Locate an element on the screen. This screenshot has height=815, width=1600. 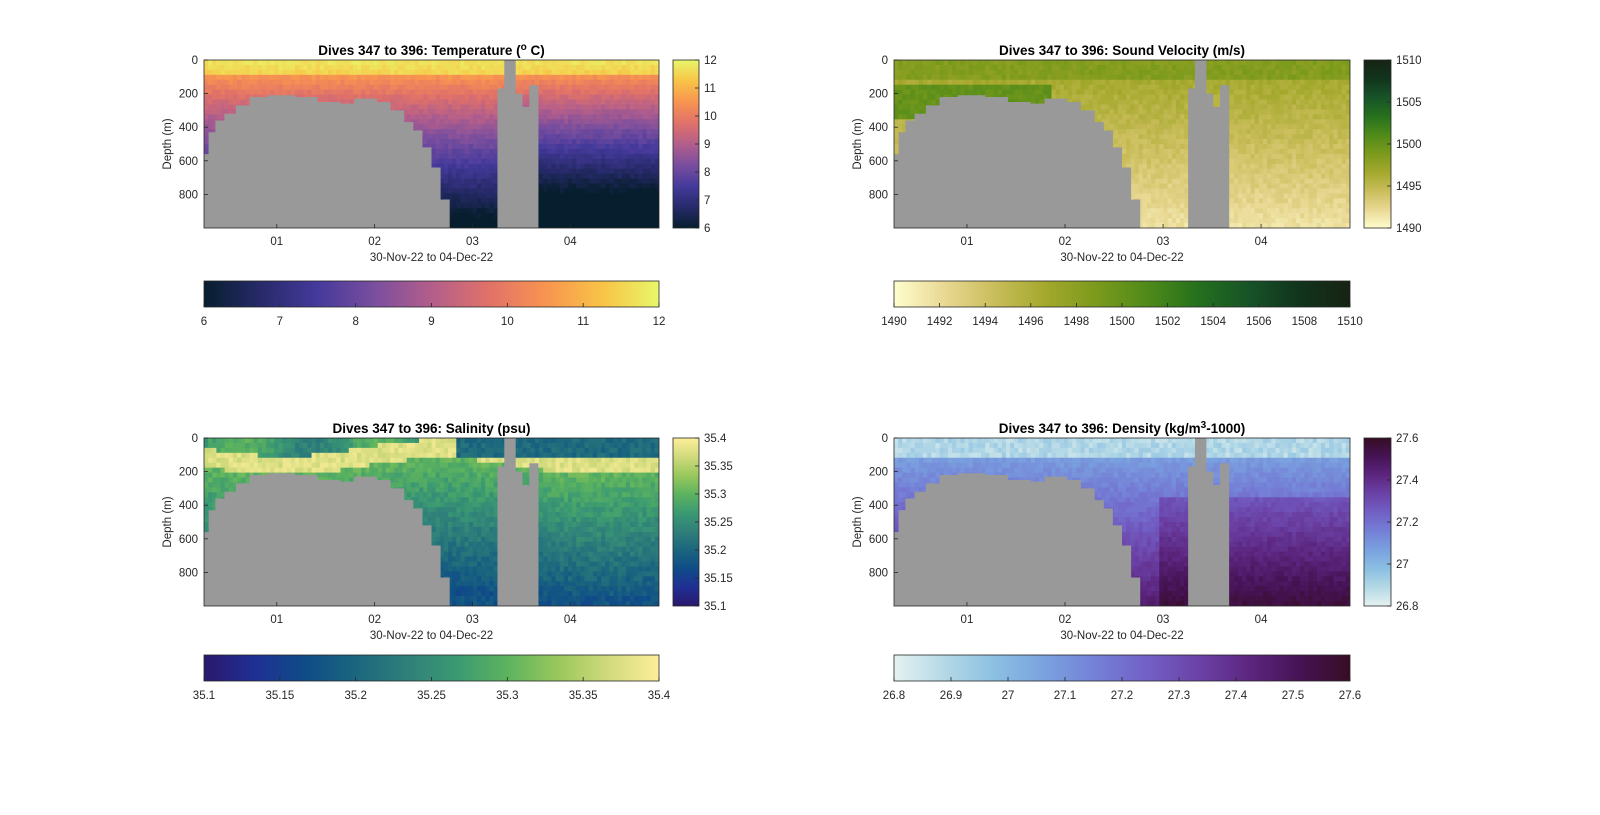
colorbar-tick-label: 9 is located at coordinates (431, 322).